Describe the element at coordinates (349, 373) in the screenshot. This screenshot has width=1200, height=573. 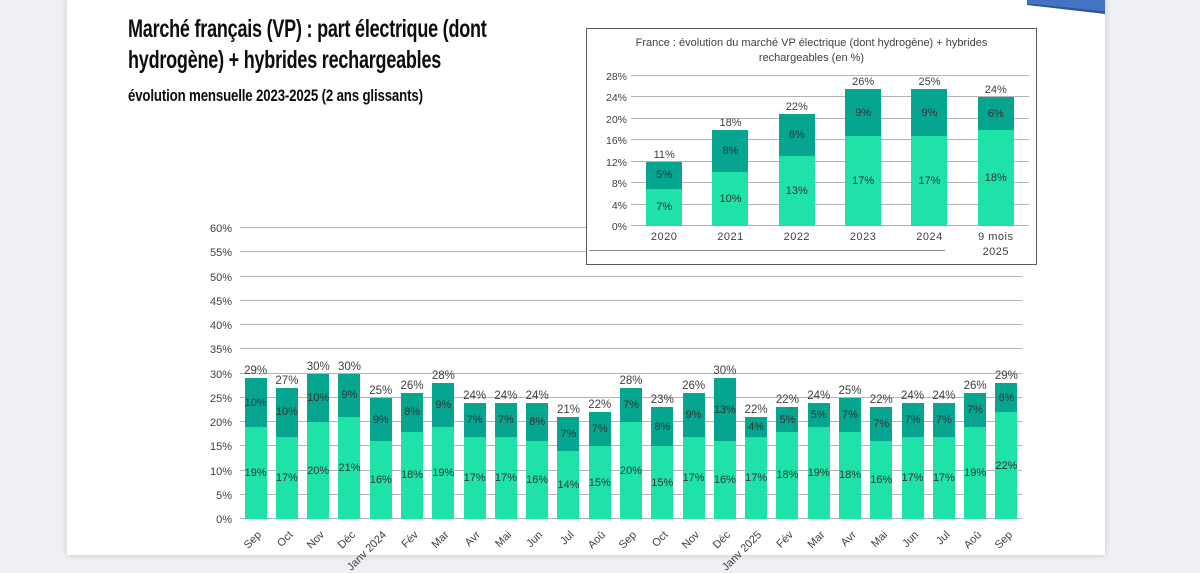
I see `bar-group: 30% 9% 21%` at that location.